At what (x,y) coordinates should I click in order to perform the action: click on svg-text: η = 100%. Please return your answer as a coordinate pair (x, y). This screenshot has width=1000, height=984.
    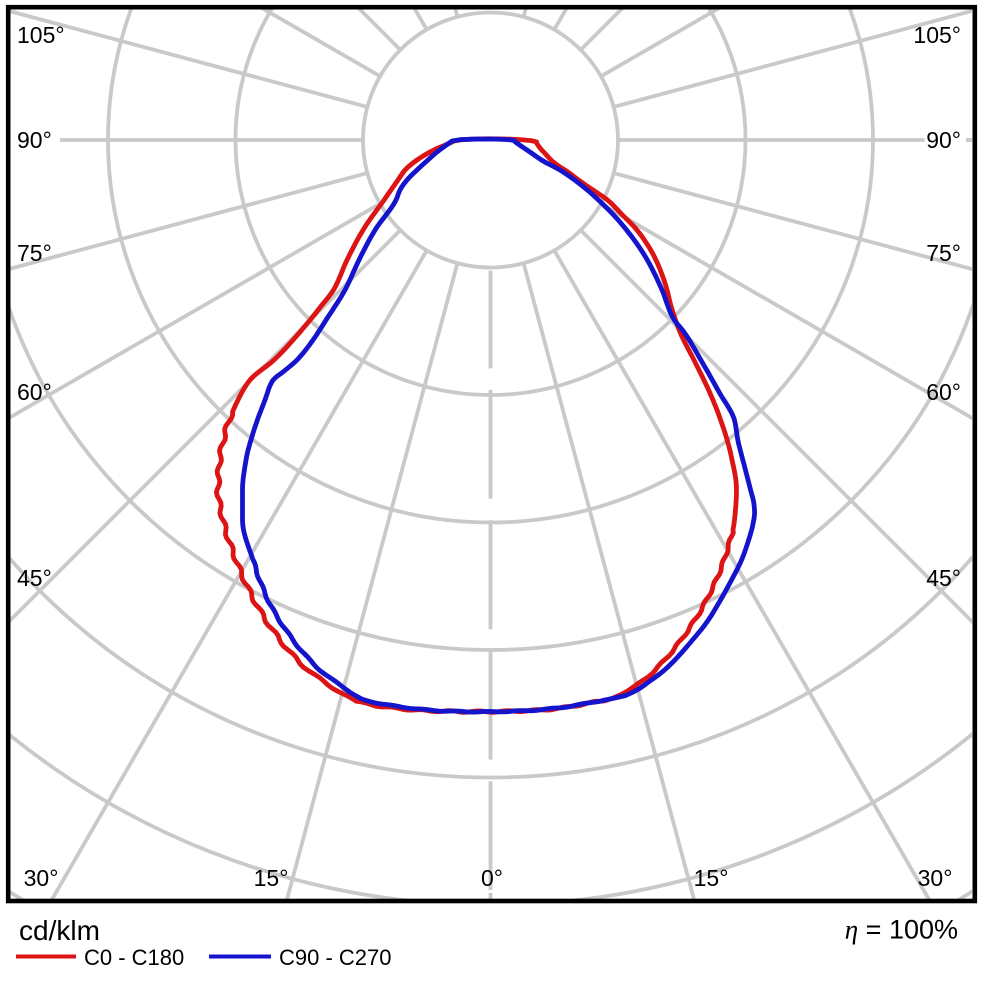
    Looking at the image, I should click on (901, 930).